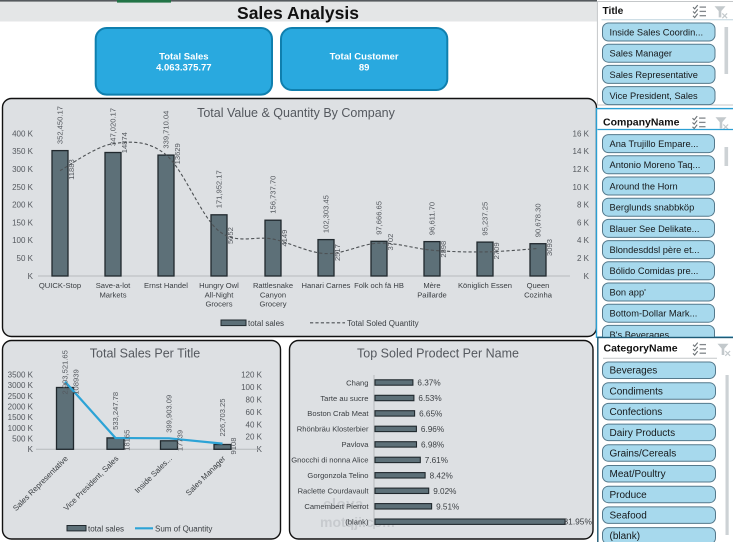  I want to click on svg-text: 200 K, so click(23, 205).